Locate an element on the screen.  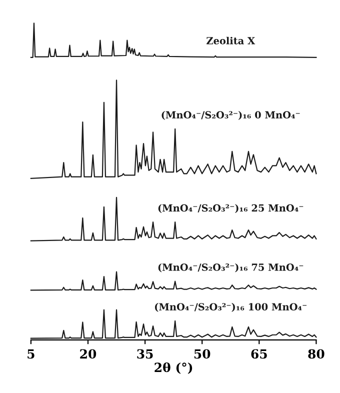
x-axis-title: 2θ (°) is located at coordinates (173, 368).